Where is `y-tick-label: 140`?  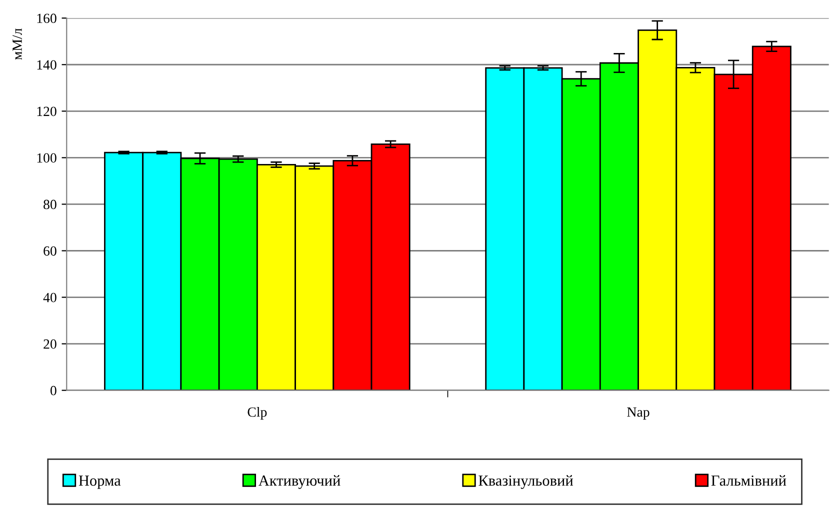 y-tick-label: 140 is located at coordinates (46, 65).